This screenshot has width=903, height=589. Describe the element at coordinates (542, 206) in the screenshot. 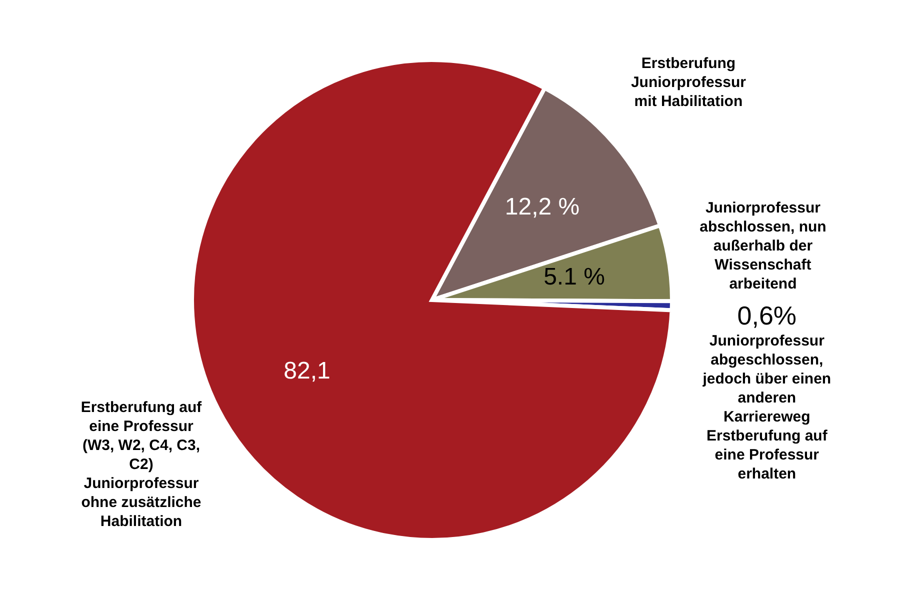

I see `data-label: 12,2 %` at that location.